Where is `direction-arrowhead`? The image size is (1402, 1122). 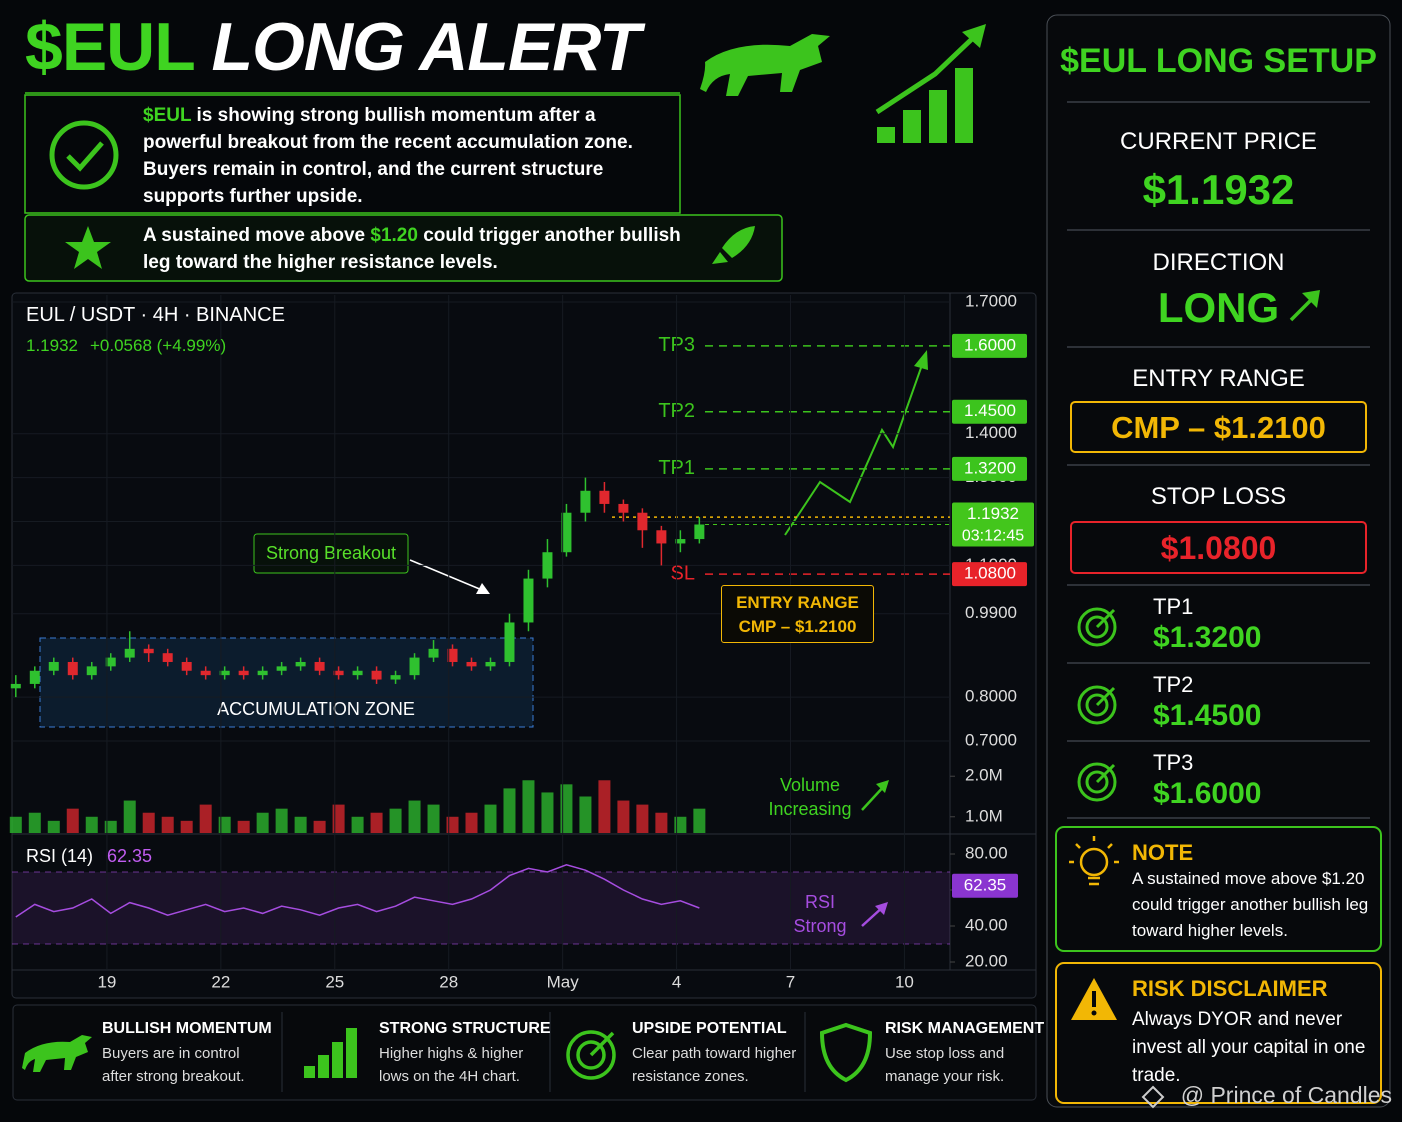 direction-arrowhead is located at coordinates (1311, 299).